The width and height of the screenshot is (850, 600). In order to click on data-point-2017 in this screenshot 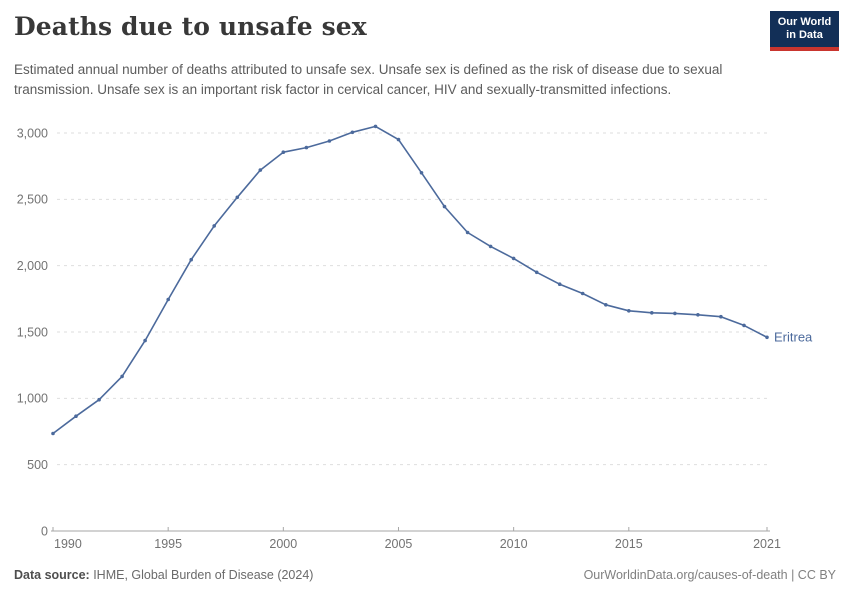, I will do `click(675, 313)`.